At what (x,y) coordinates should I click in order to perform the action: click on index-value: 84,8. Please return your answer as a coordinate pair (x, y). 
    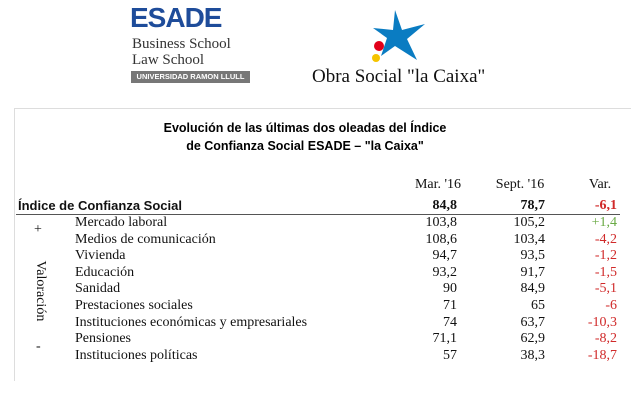
    Looking at the image, I should click on (445, 205).